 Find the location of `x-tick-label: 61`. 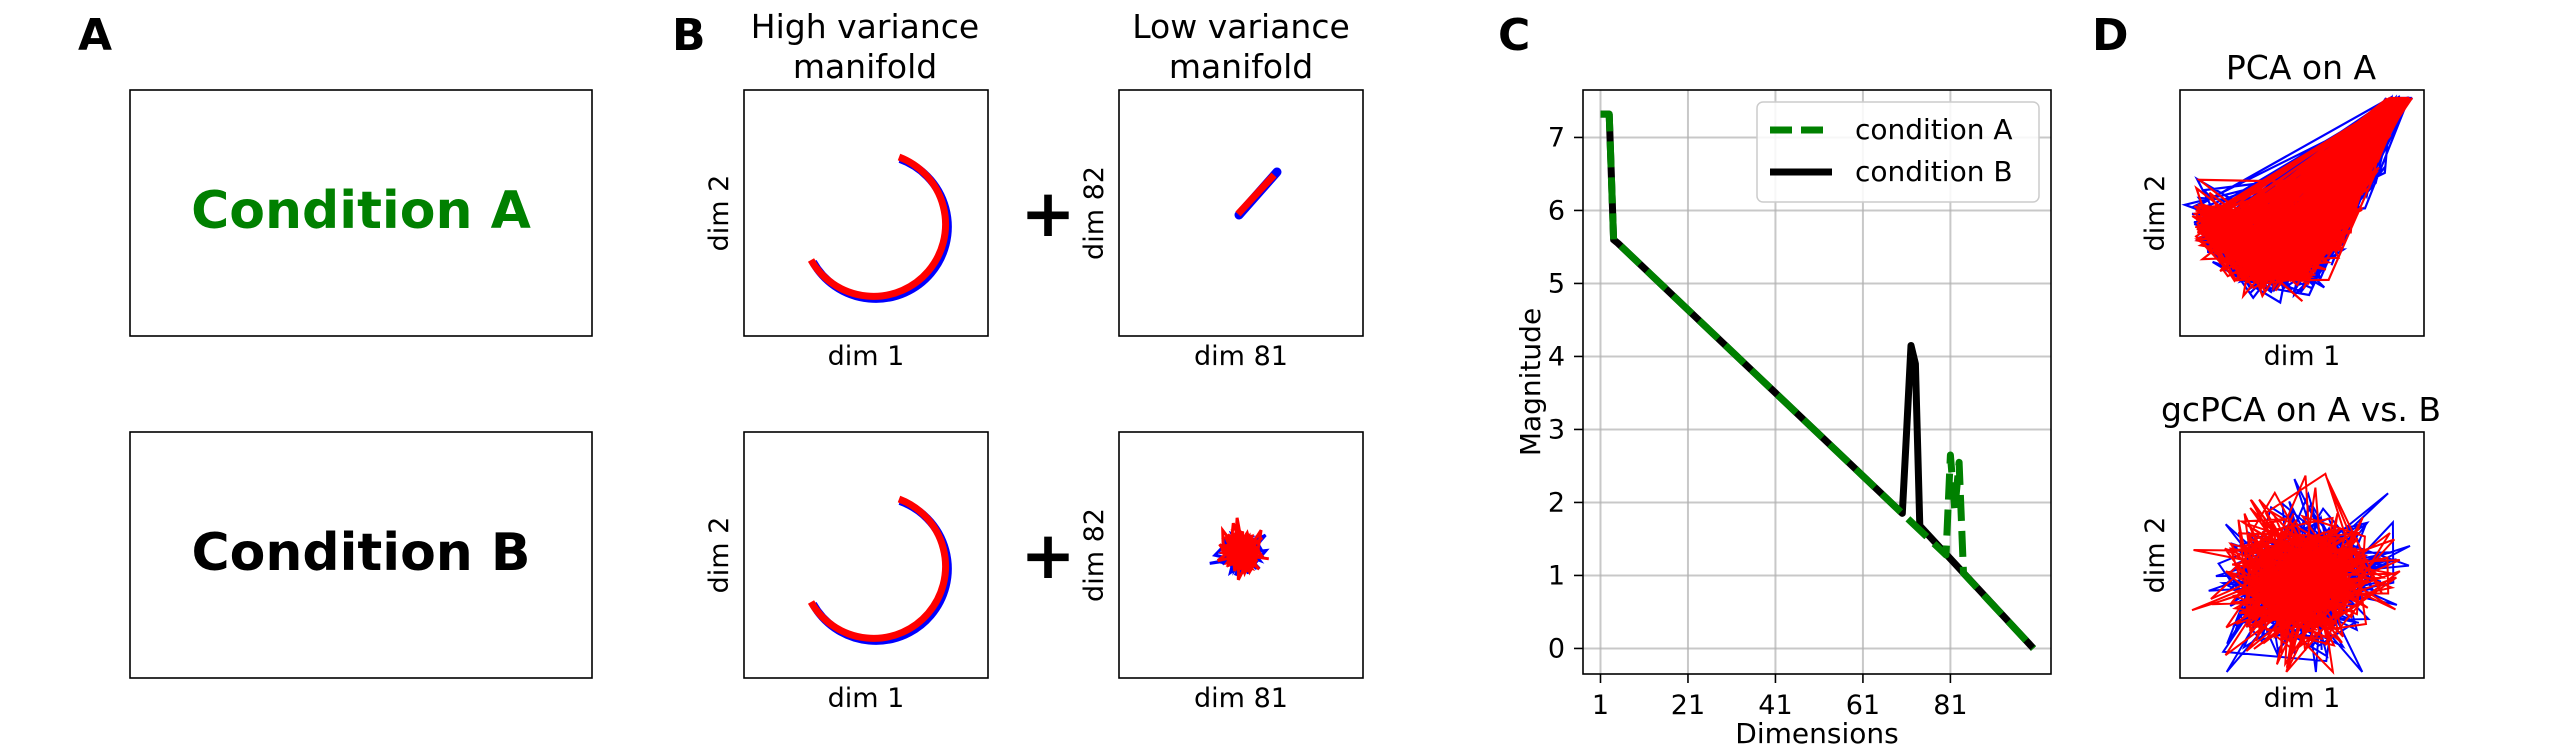

x-tick-label: 61 is located at coordinates (1863, 705).